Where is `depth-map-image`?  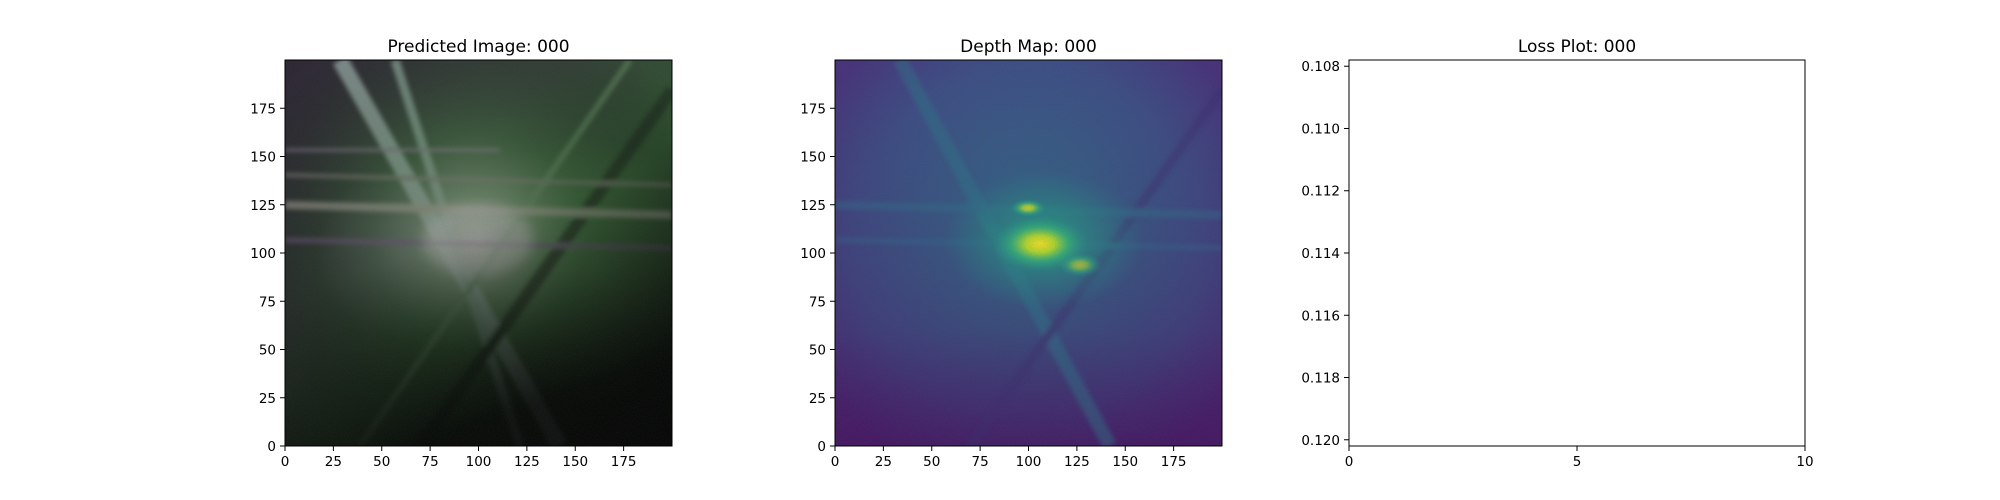
depth-map-image is located at coordinates (1028, 253).